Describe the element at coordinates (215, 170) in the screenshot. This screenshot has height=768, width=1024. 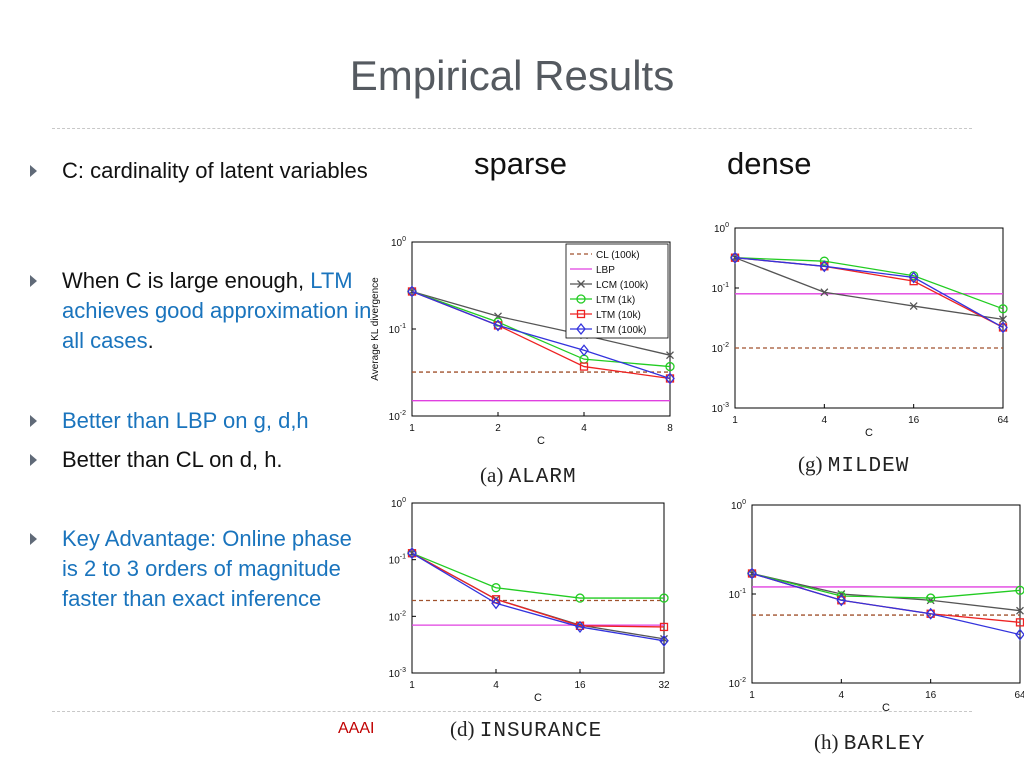
I see `bullet-text: C: cardinality of latent variables` at that location.